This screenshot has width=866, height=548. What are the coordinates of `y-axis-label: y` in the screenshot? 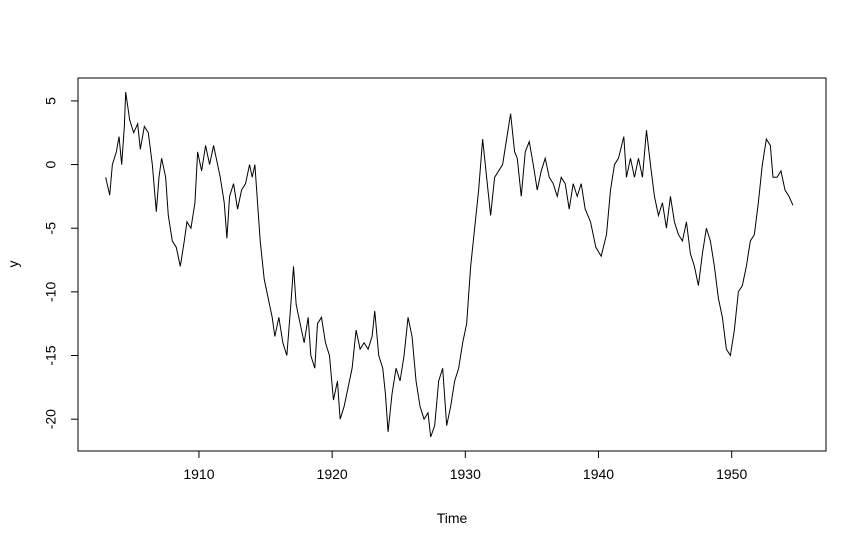 It's located at (13, 264).